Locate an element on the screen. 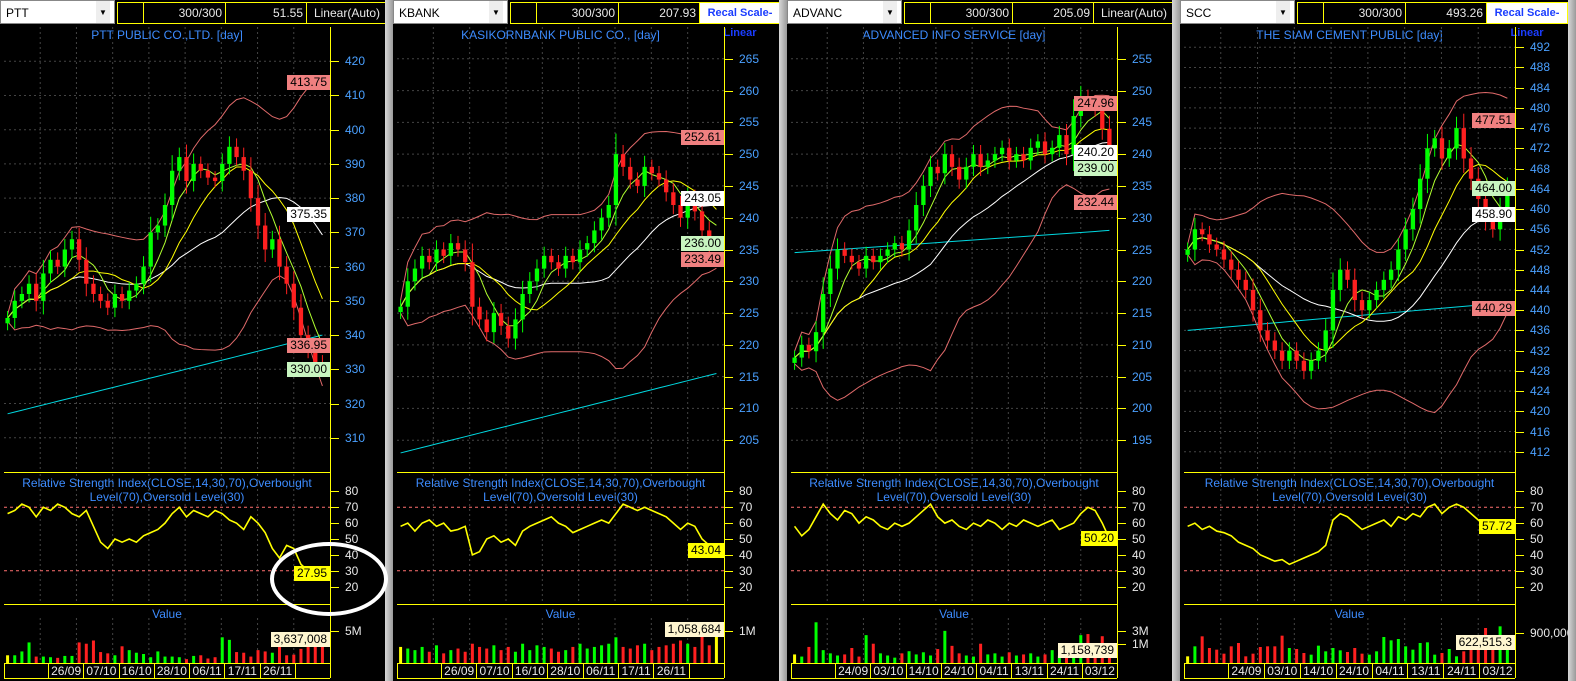 This screenshot has height=681, width=1576. header-info: 300/300 205.09 Linear(Auto) is located at coordinates (1039, 13).